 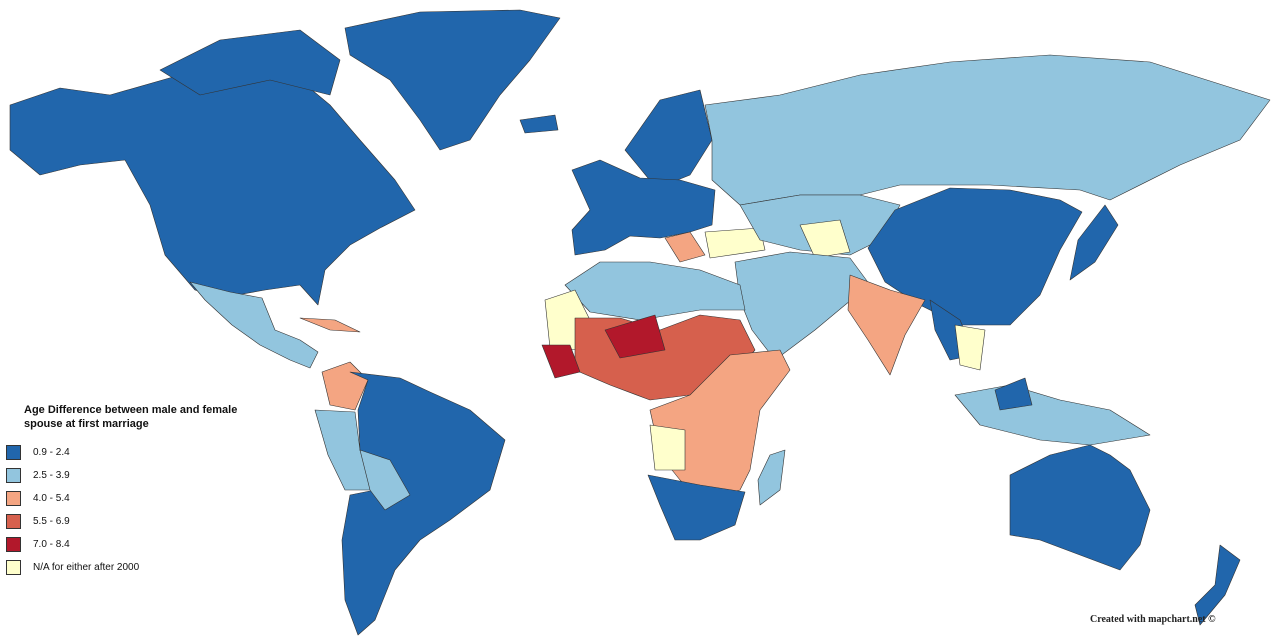 I want to click on legend-item: 7.0 - 8.4, so click(x=136, y=544).